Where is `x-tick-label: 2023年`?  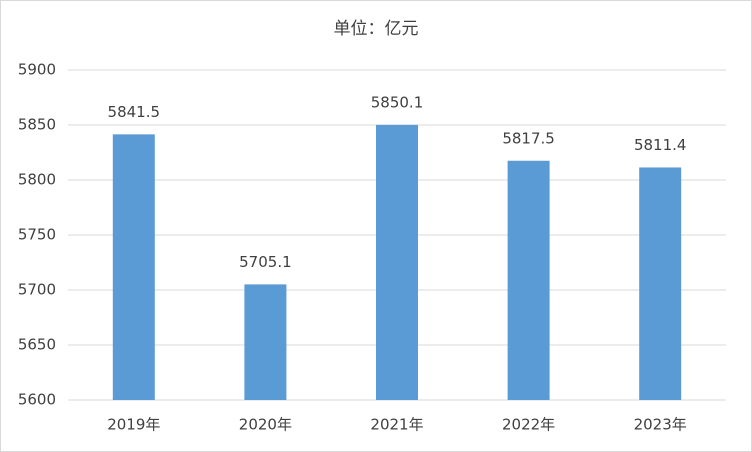
x-tick-label: 2023年 is located at coordinates (660, 425).